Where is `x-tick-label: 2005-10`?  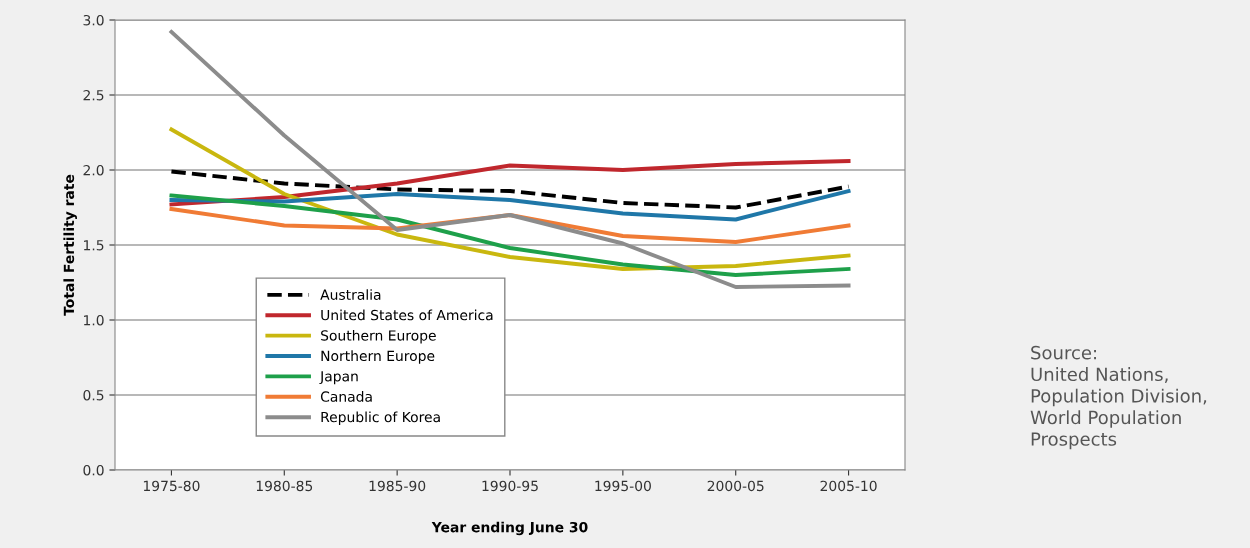 x-tick-label: 2005-10 is located at coordinates (848, 486).